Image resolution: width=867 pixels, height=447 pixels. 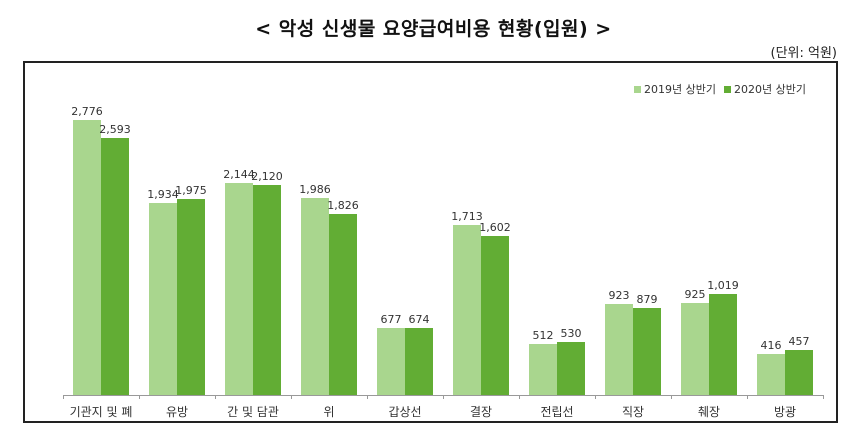 I want to click on data-label: 1,602, so click(x=495, y=227).